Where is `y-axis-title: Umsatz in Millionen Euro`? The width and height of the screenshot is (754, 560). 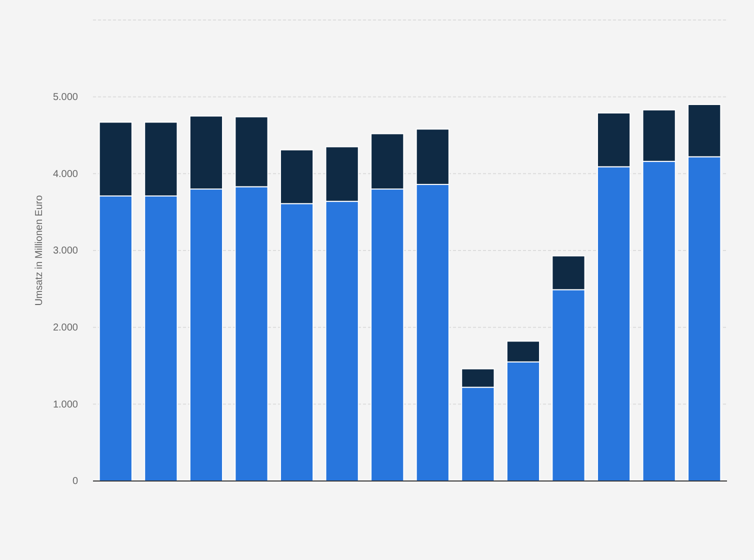
y-axis-title: Umsatz in Millionen Euro is located at coordinates (39, 250).